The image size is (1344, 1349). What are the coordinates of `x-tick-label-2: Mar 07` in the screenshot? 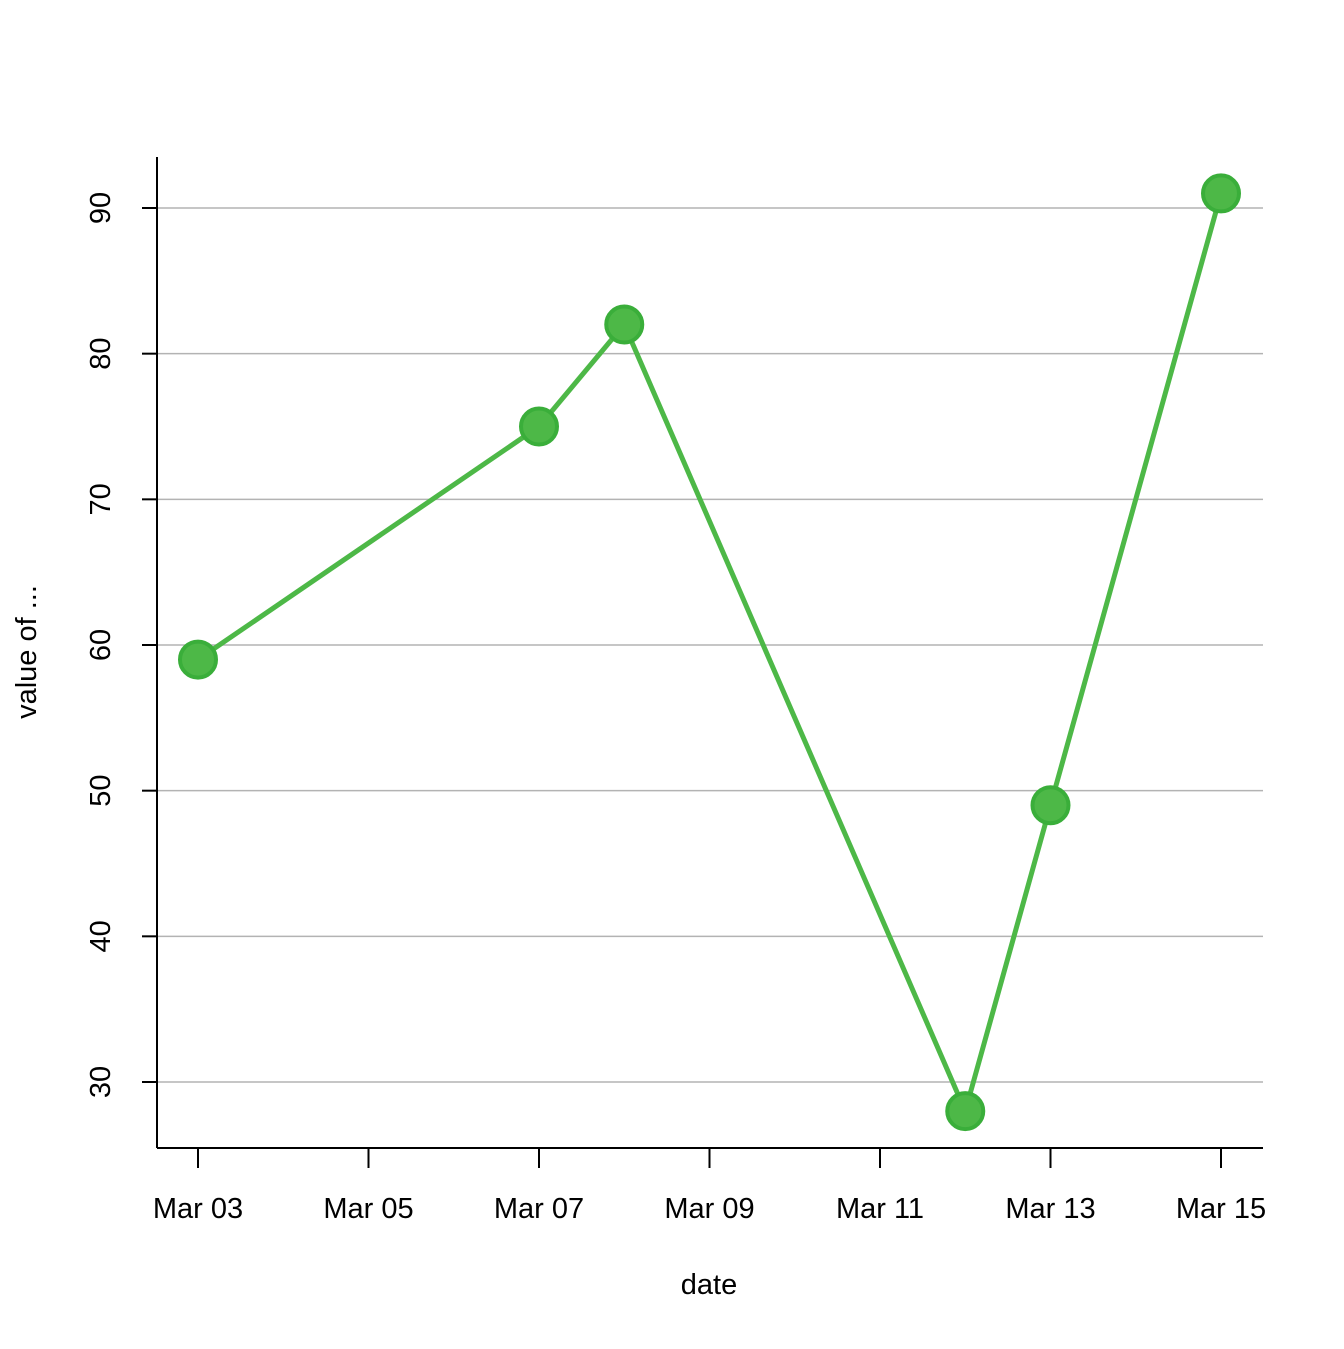 It's located at (539, 1209).